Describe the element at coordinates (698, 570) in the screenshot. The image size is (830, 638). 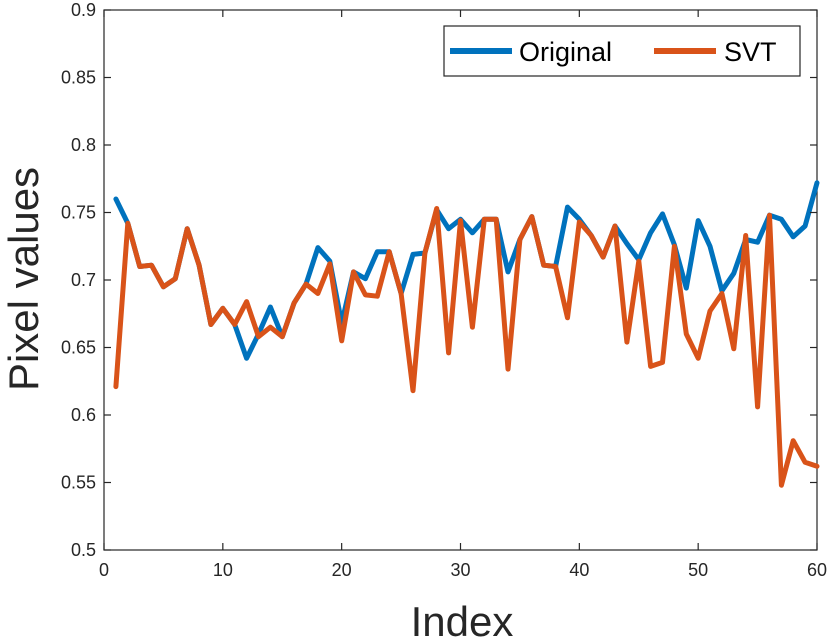
I see `x-tick-label: 50` at that location.